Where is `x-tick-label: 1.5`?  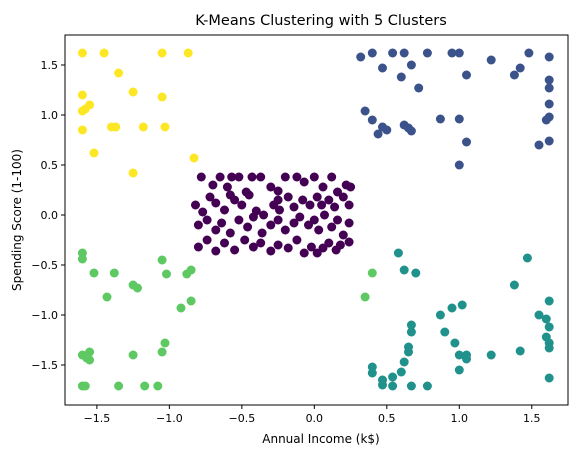
x-tick-label: 1.5 is located at coordinates (532, 418).